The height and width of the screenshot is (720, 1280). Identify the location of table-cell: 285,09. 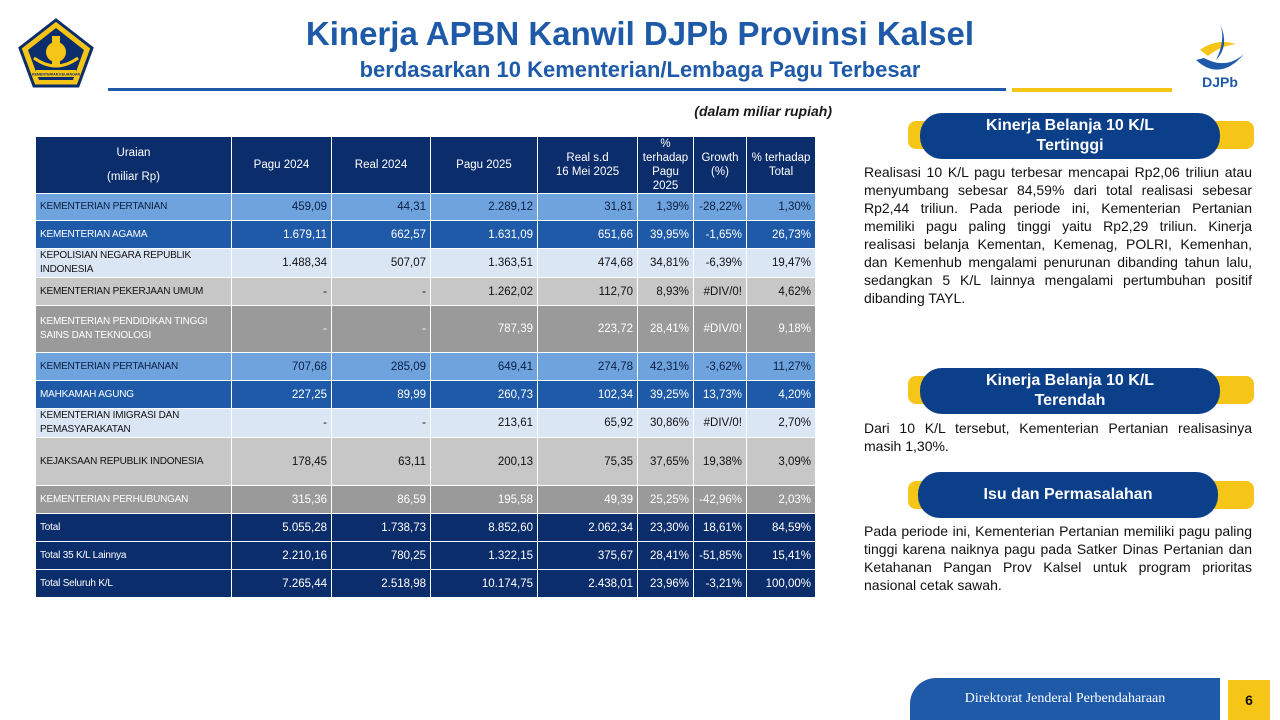
(381, 366).